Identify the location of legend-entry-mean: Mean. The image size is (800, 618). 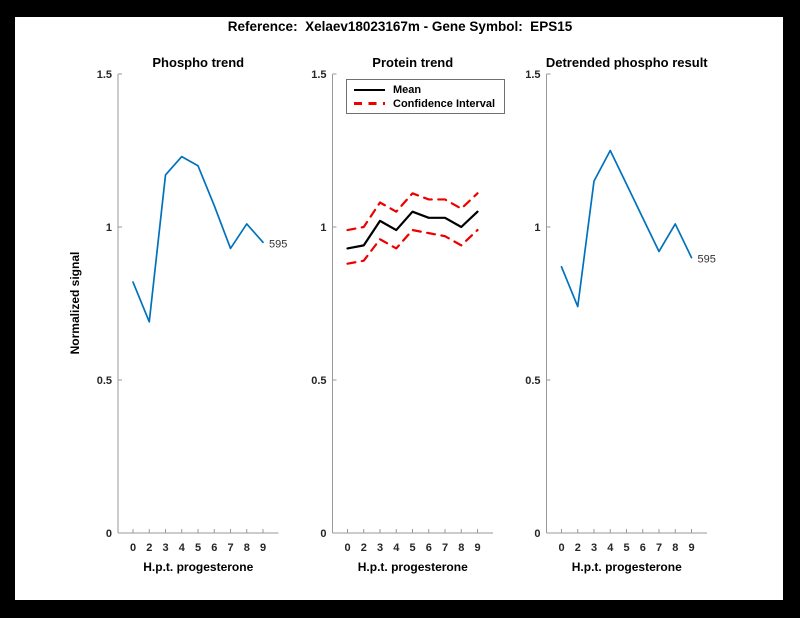
(424, 89).